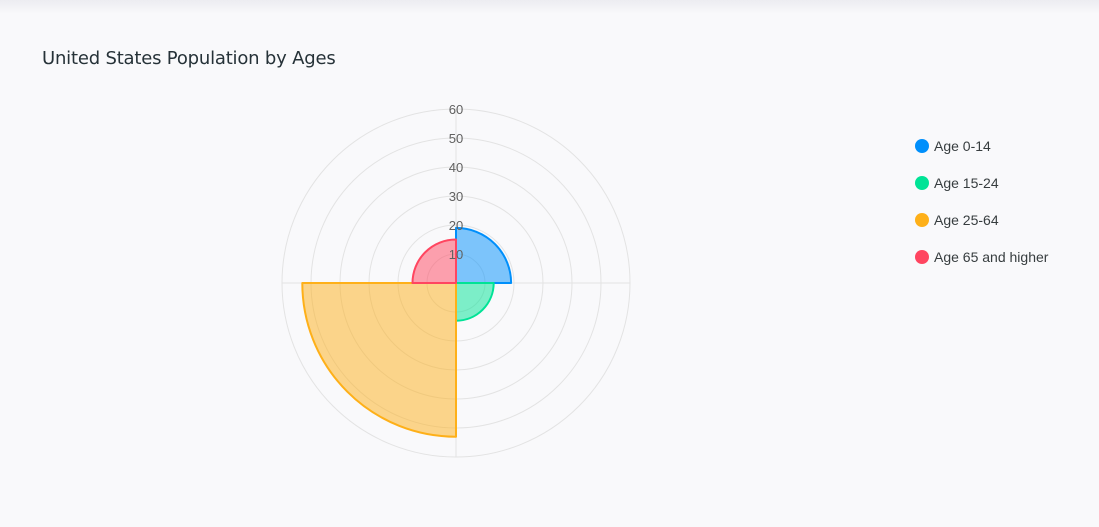 Image resolution: width=1099 pixels, height=527 pixels. I want to click on legend-label: Age 15-24, so click(966, 183).